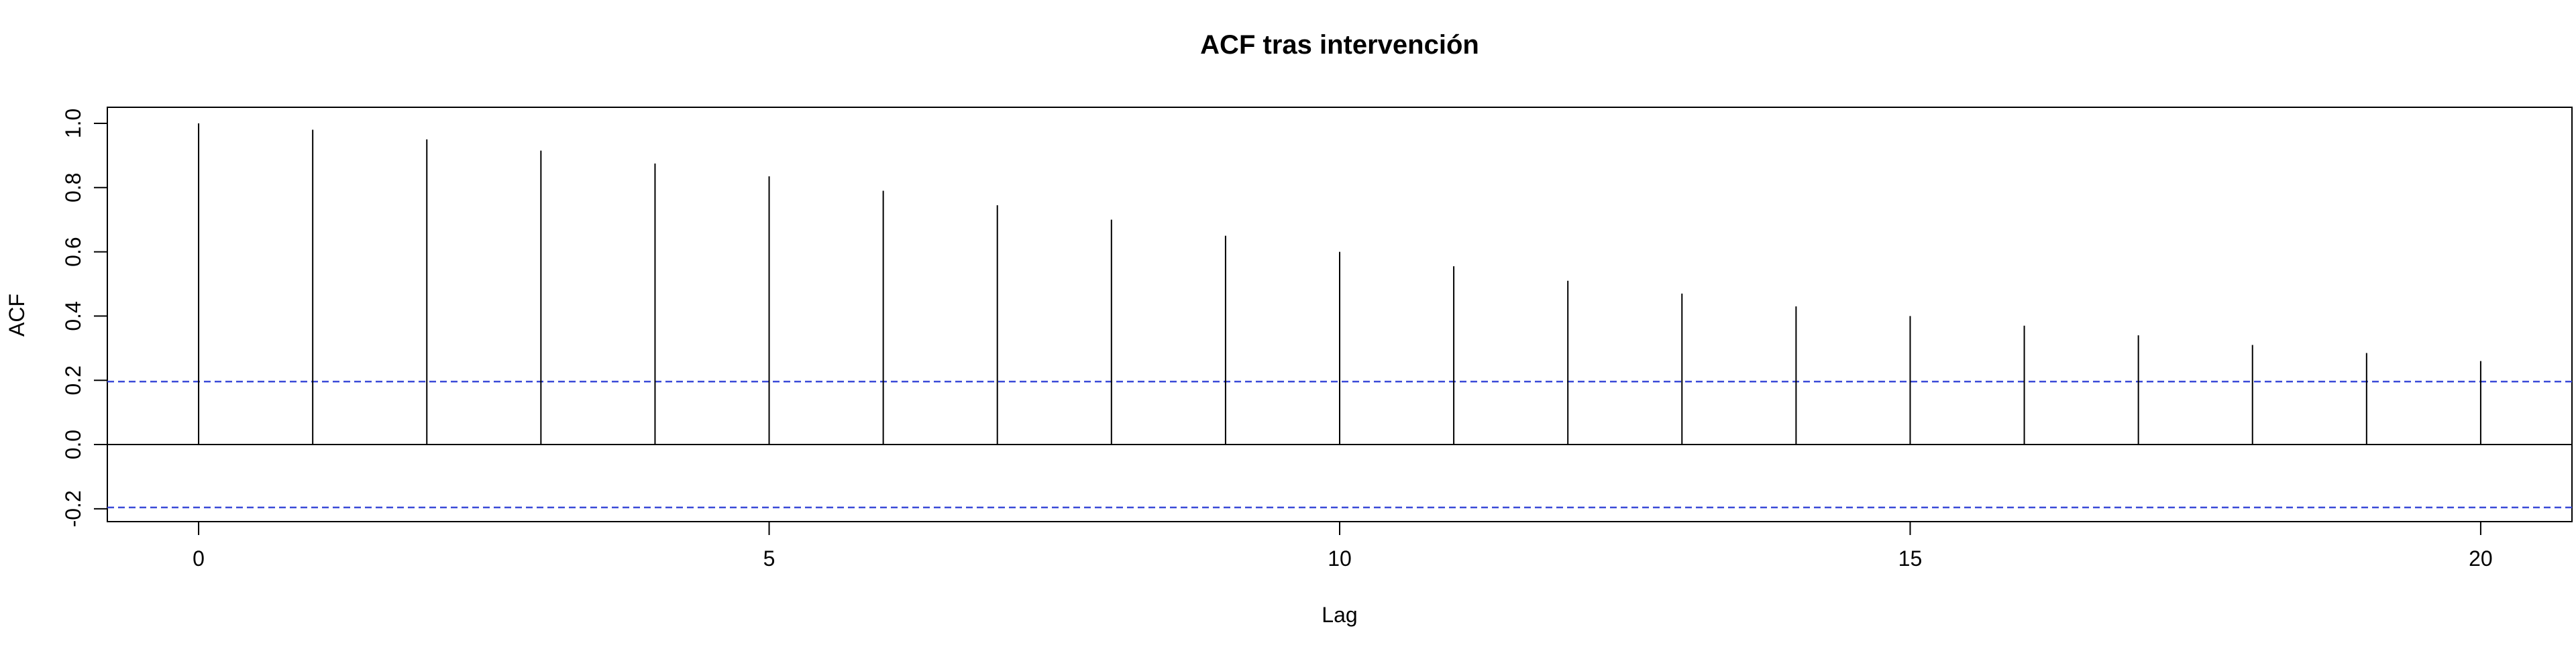 The width and height of the screenshot is (2576, 647). I want to click on y-tick-label-3: 0.4, so click(73, 316).